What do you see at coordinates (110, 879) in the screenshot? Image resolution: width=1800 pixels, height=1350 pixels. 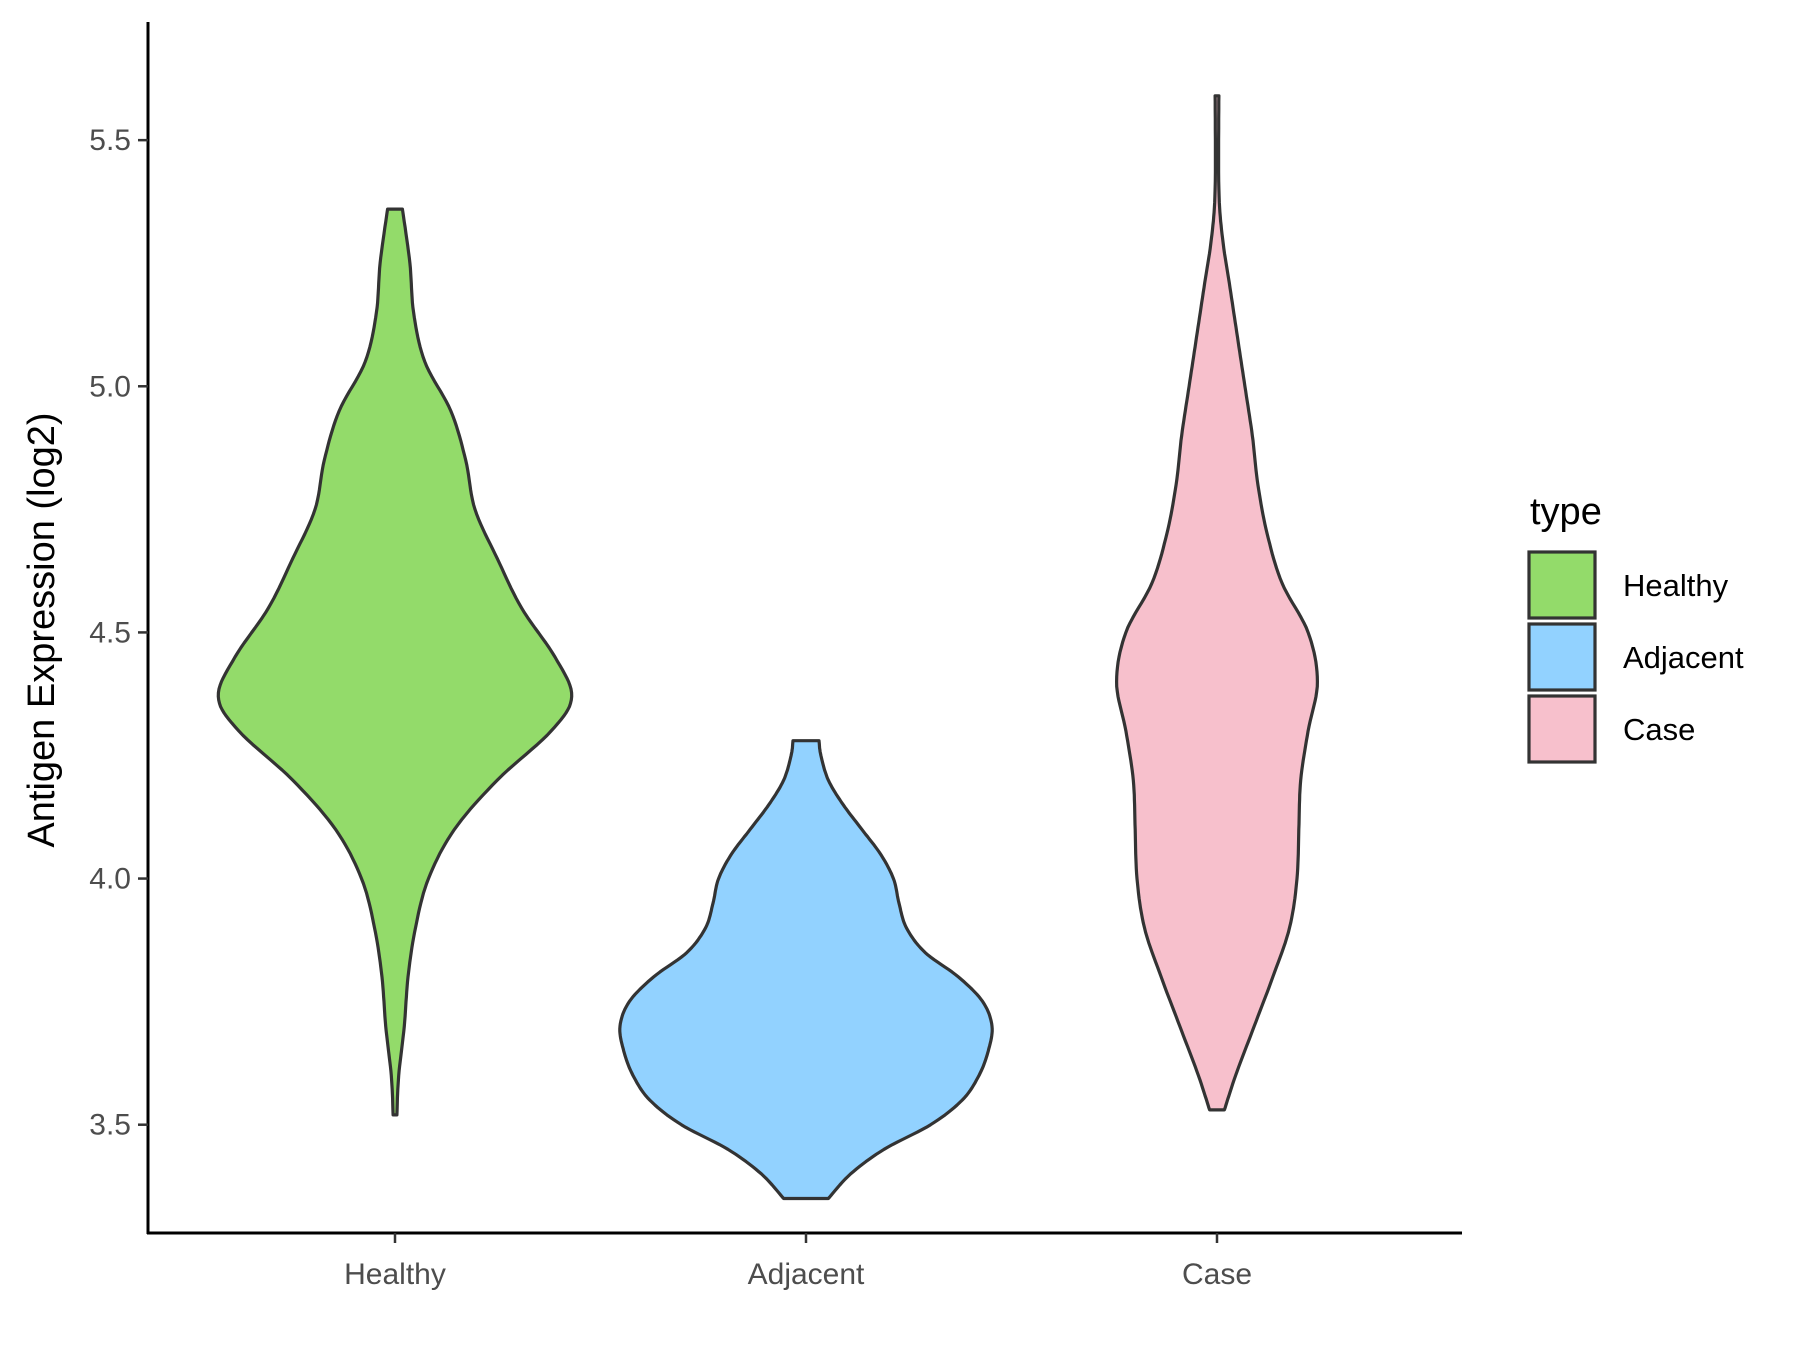 I see `y-tick-label: 4.0` at bounding box center [110, 879].